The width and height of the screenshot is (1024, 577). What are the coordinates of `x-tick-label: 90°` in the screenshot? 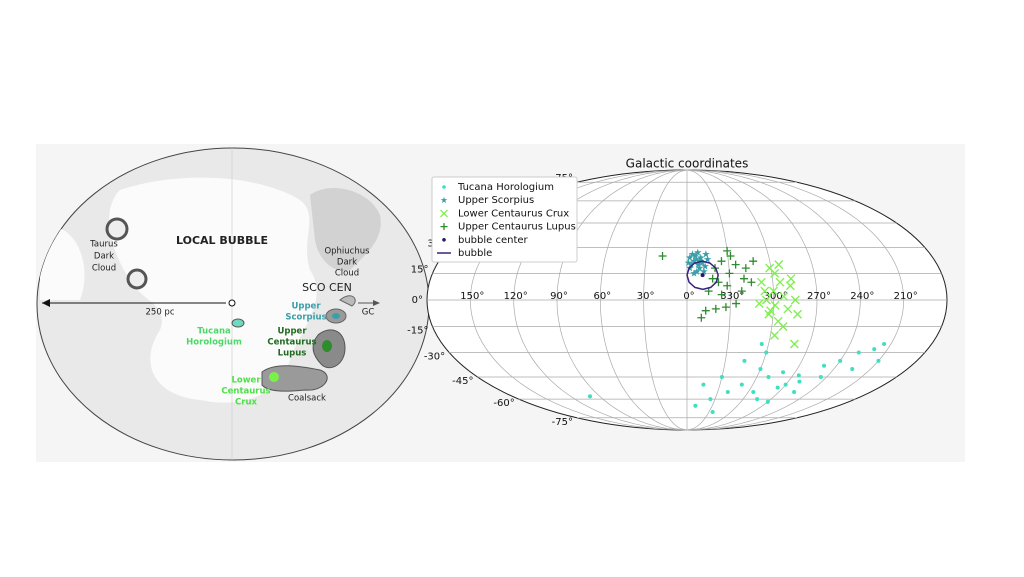 It's located at (559, 296).